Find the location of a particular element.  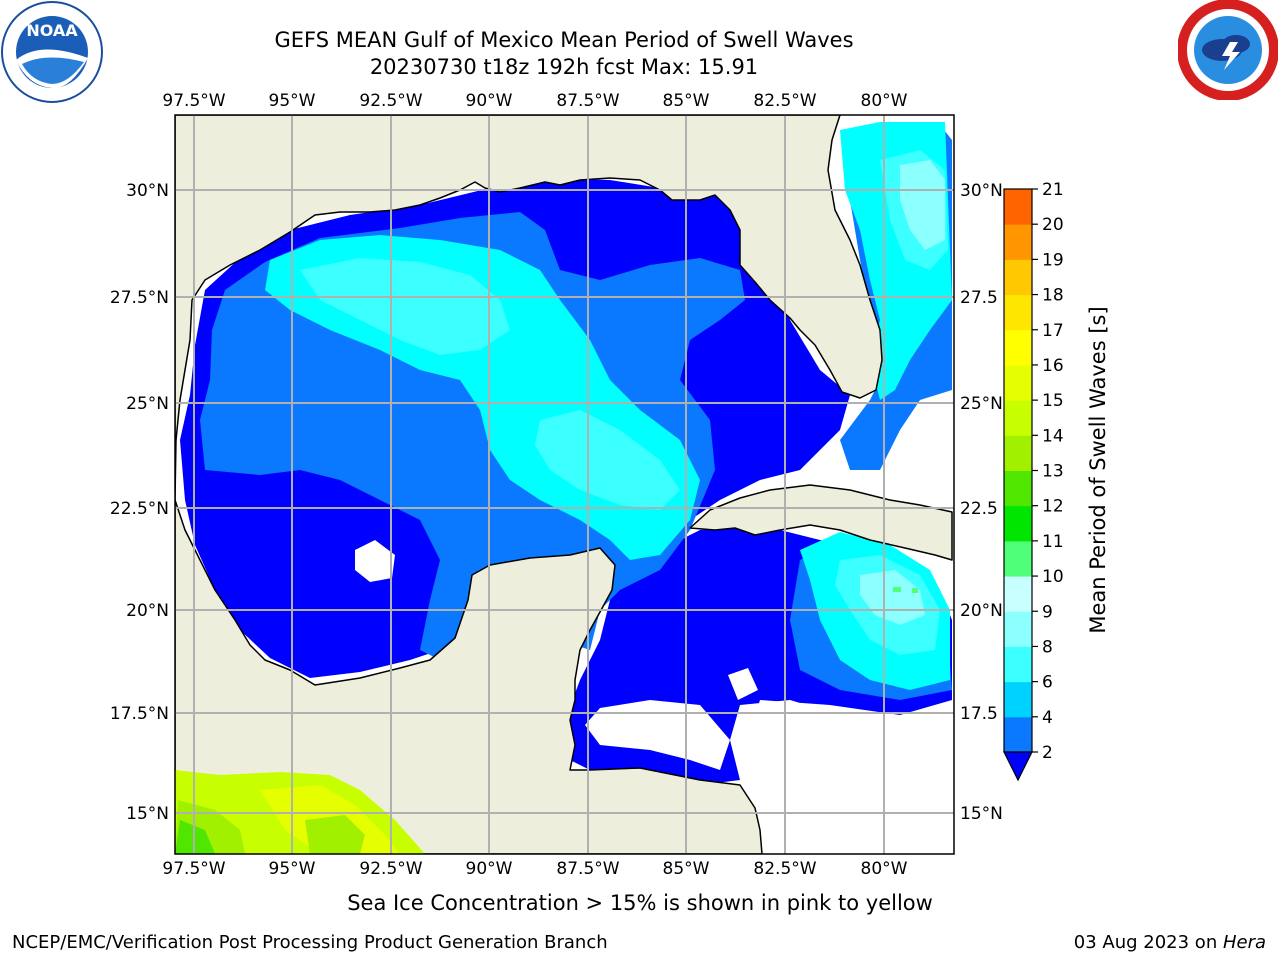

lon-tick-top: 95°W is located at coordinates (292, 101).